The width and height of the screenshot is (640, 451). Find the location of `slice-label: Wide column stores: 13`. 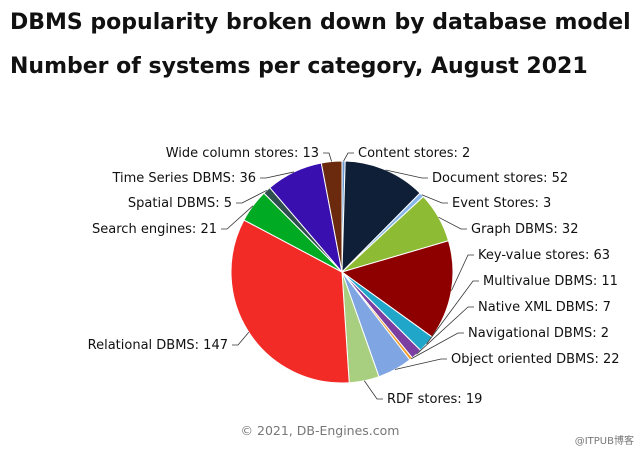

slice-label: Wide column stores: 13 is located at coordinates (242, 153).